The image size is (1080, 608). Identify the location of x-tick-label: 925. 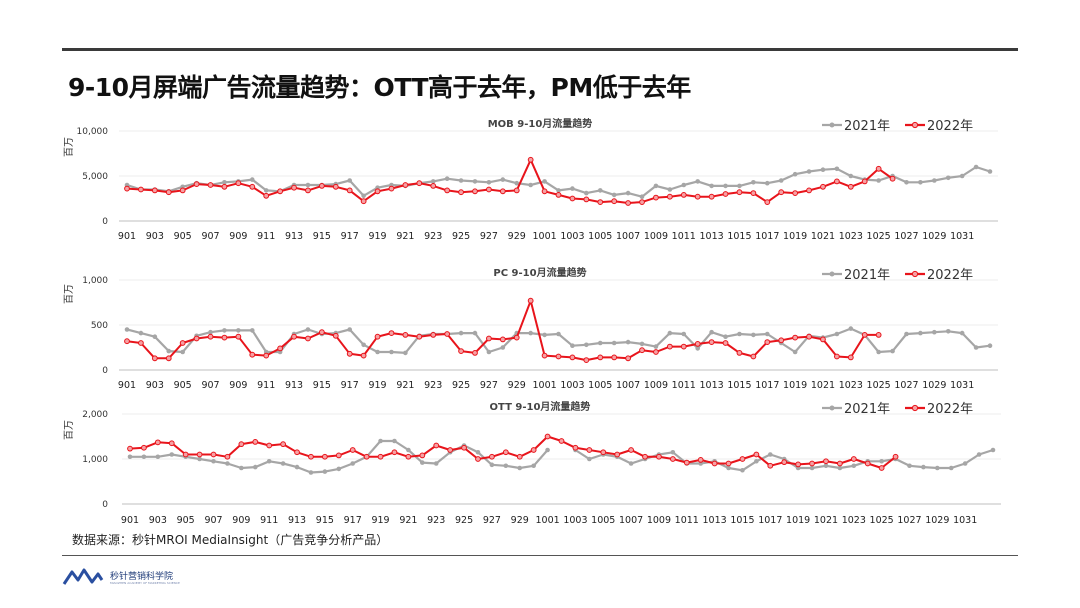
(461, 385).